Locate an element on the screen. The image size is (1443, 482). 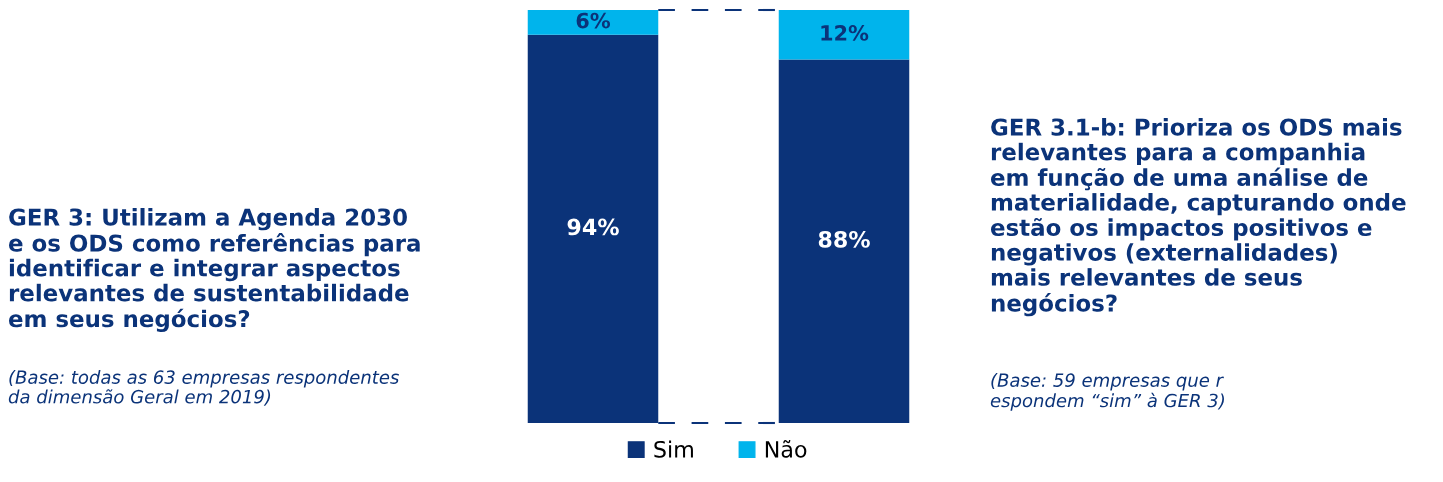
data-label: 6% is located at coordinates (593, 20).